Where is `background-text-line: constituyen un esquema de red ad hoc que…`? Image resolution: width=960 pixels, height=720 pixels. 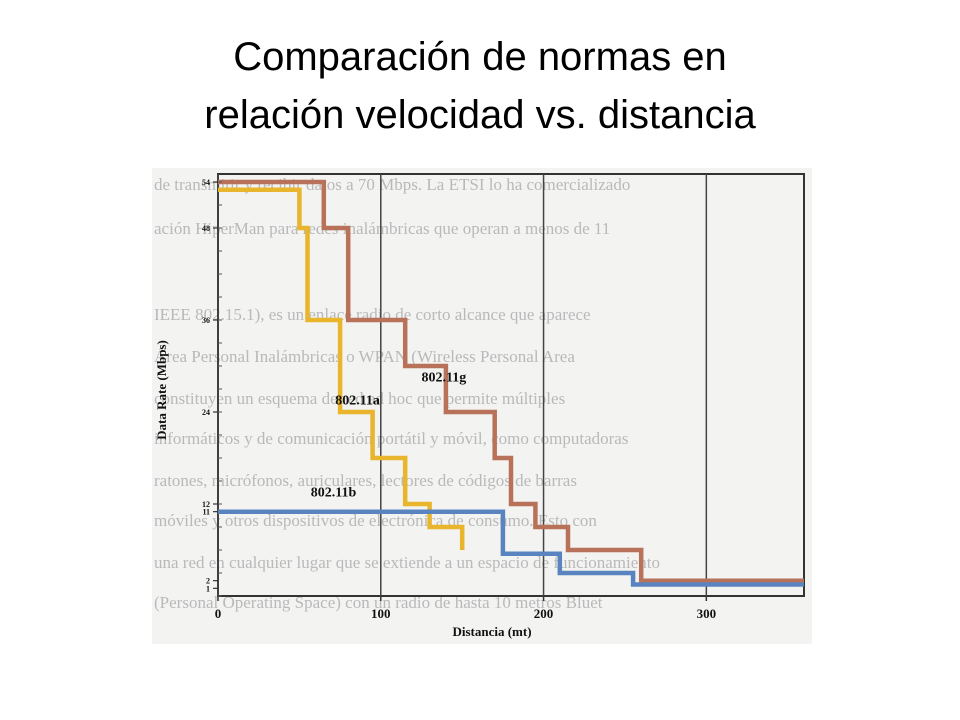 background-text-line: constituyen un esquema de red ad hoc que… is located at coordinates (359, 398).